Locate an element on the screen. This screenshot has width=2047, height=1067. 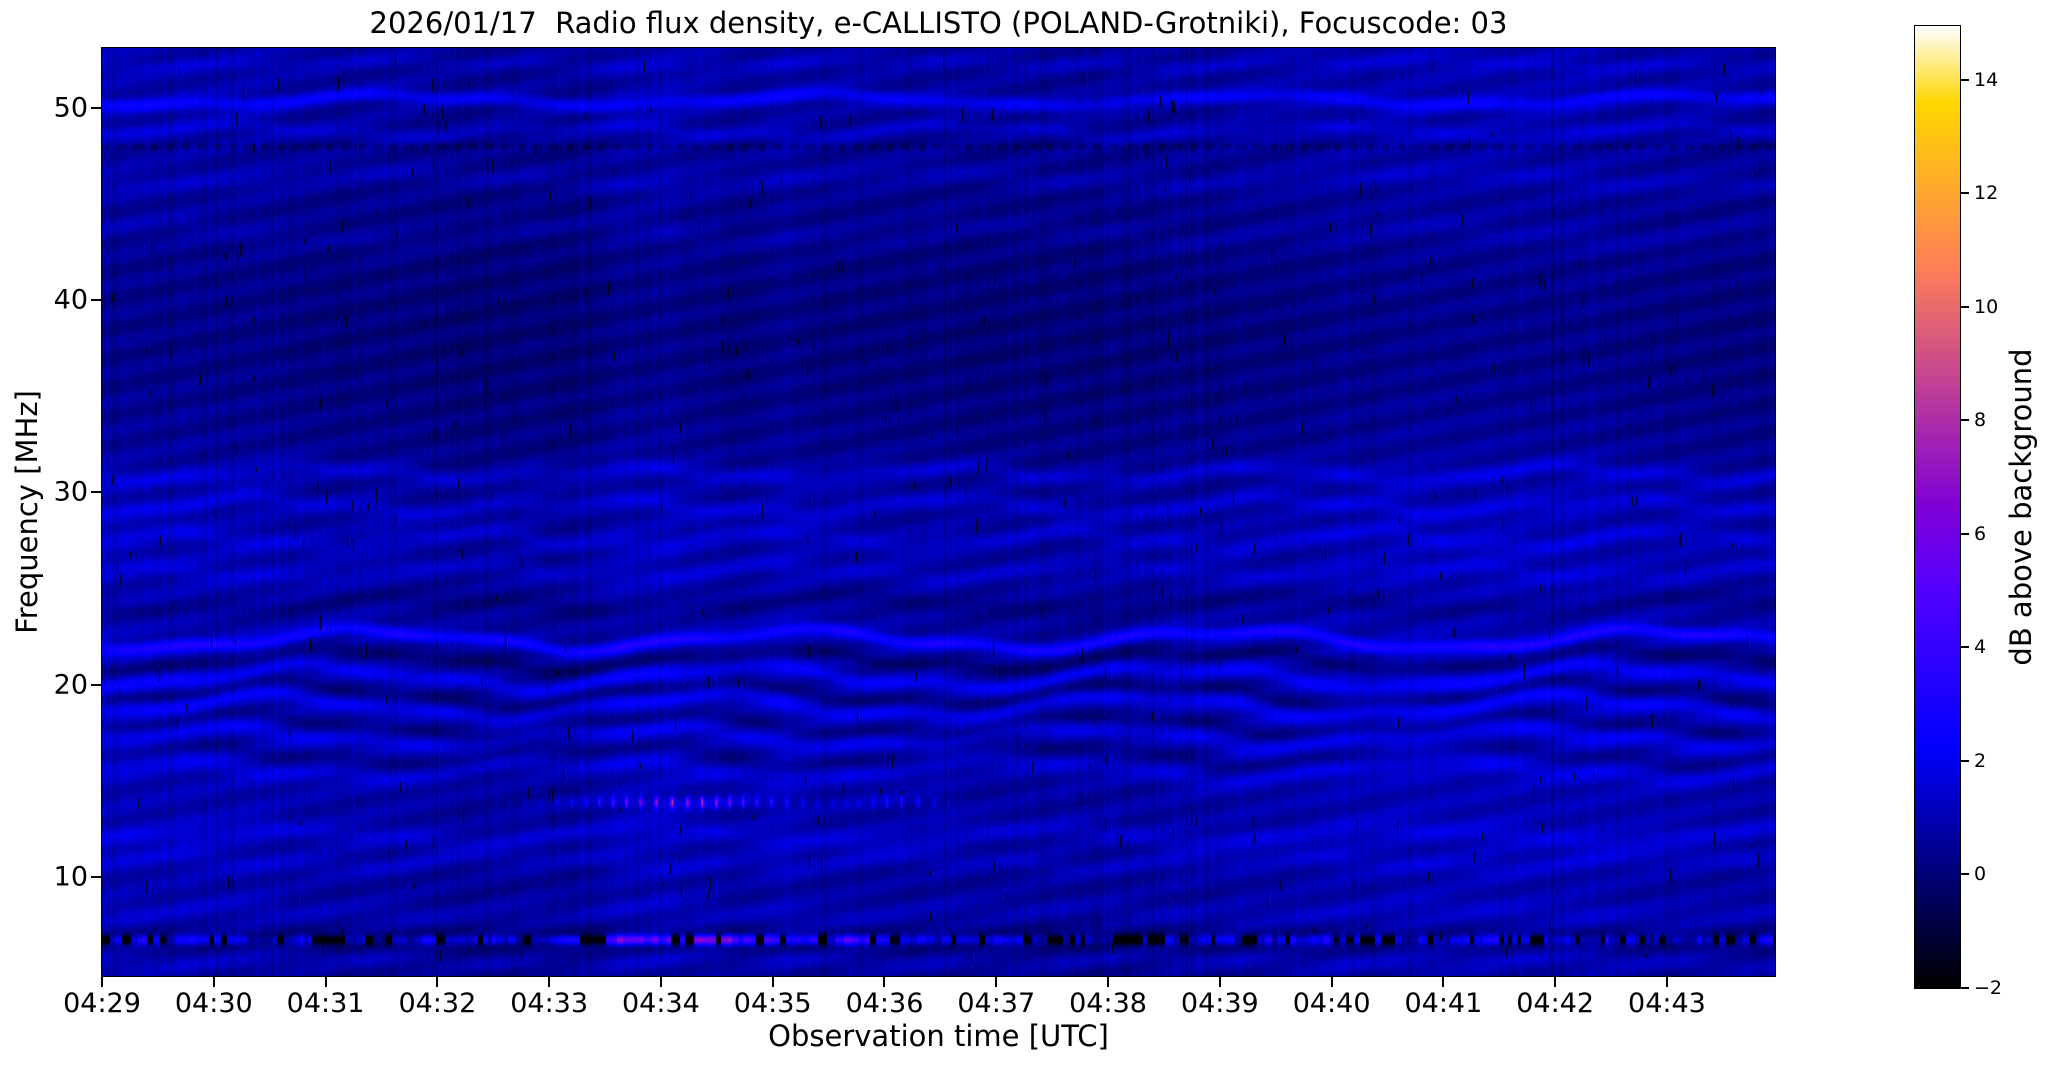
colorbar-tick-label: 6 is located at coordinates (1980, 533).